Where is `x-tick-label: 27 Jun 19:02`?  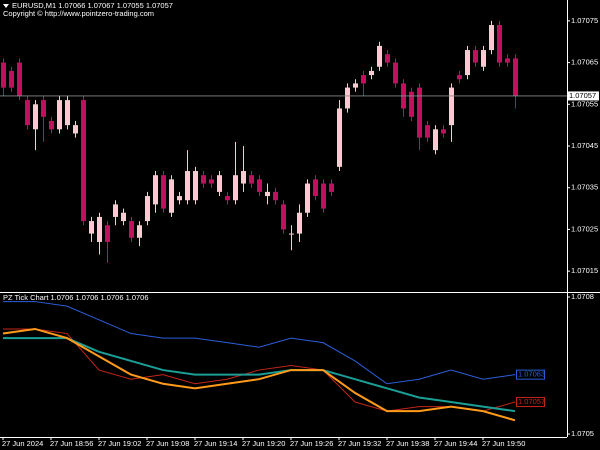 x-tick-label: 27 Jun 19:02 is located at coordinates (119, 443).